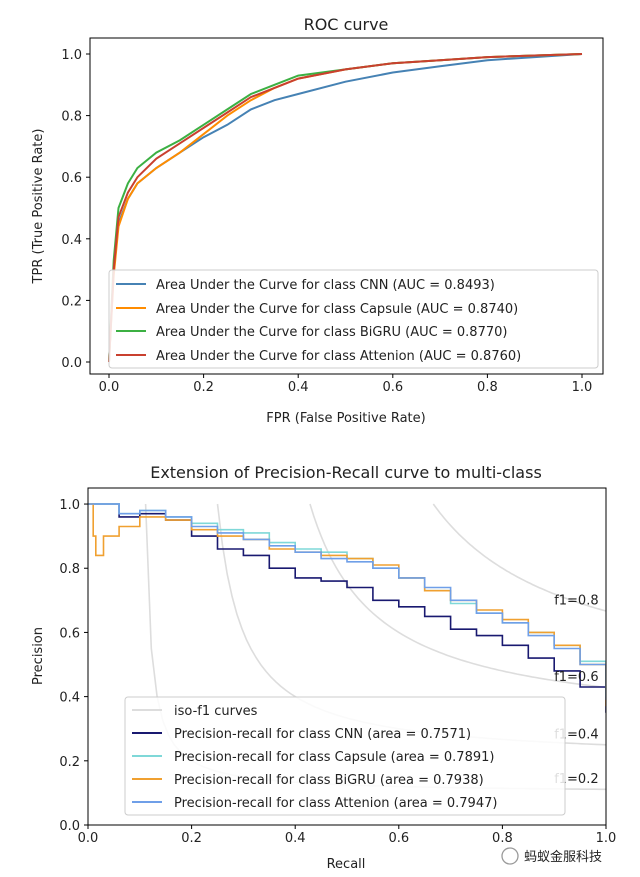  I want to click on iso-f1-annotation: f1=0.6, so click(576, 677).